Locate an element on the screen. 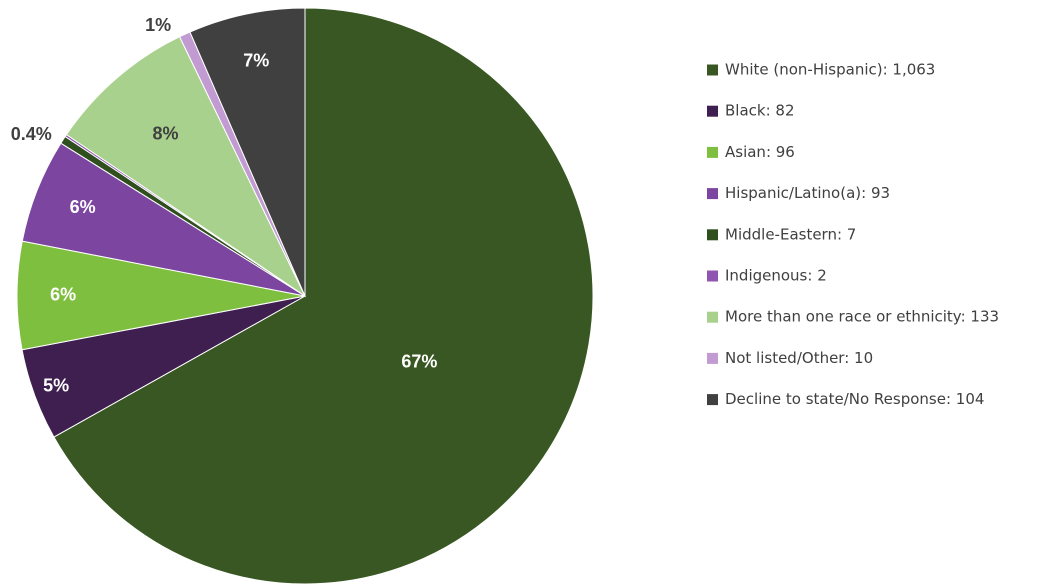  data-label-not-listed-other: 1% is located at coordinates (158, 25).